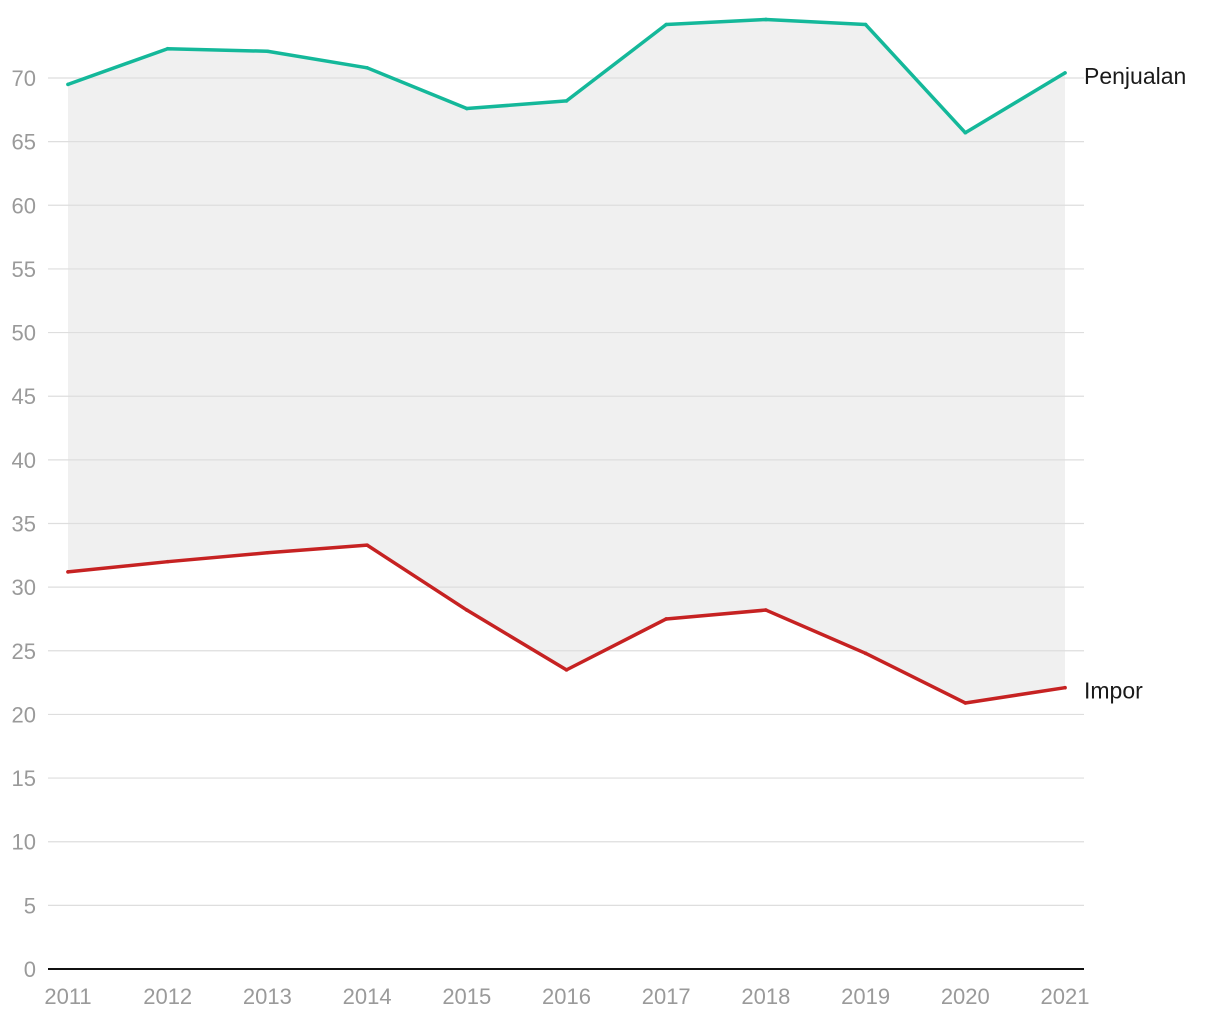 The image size is (1220, 1020). I want to click on y-axis: 0 5 10 15 20 25 30 35 40 45 50 55 60 65 70, so click(24, 524).